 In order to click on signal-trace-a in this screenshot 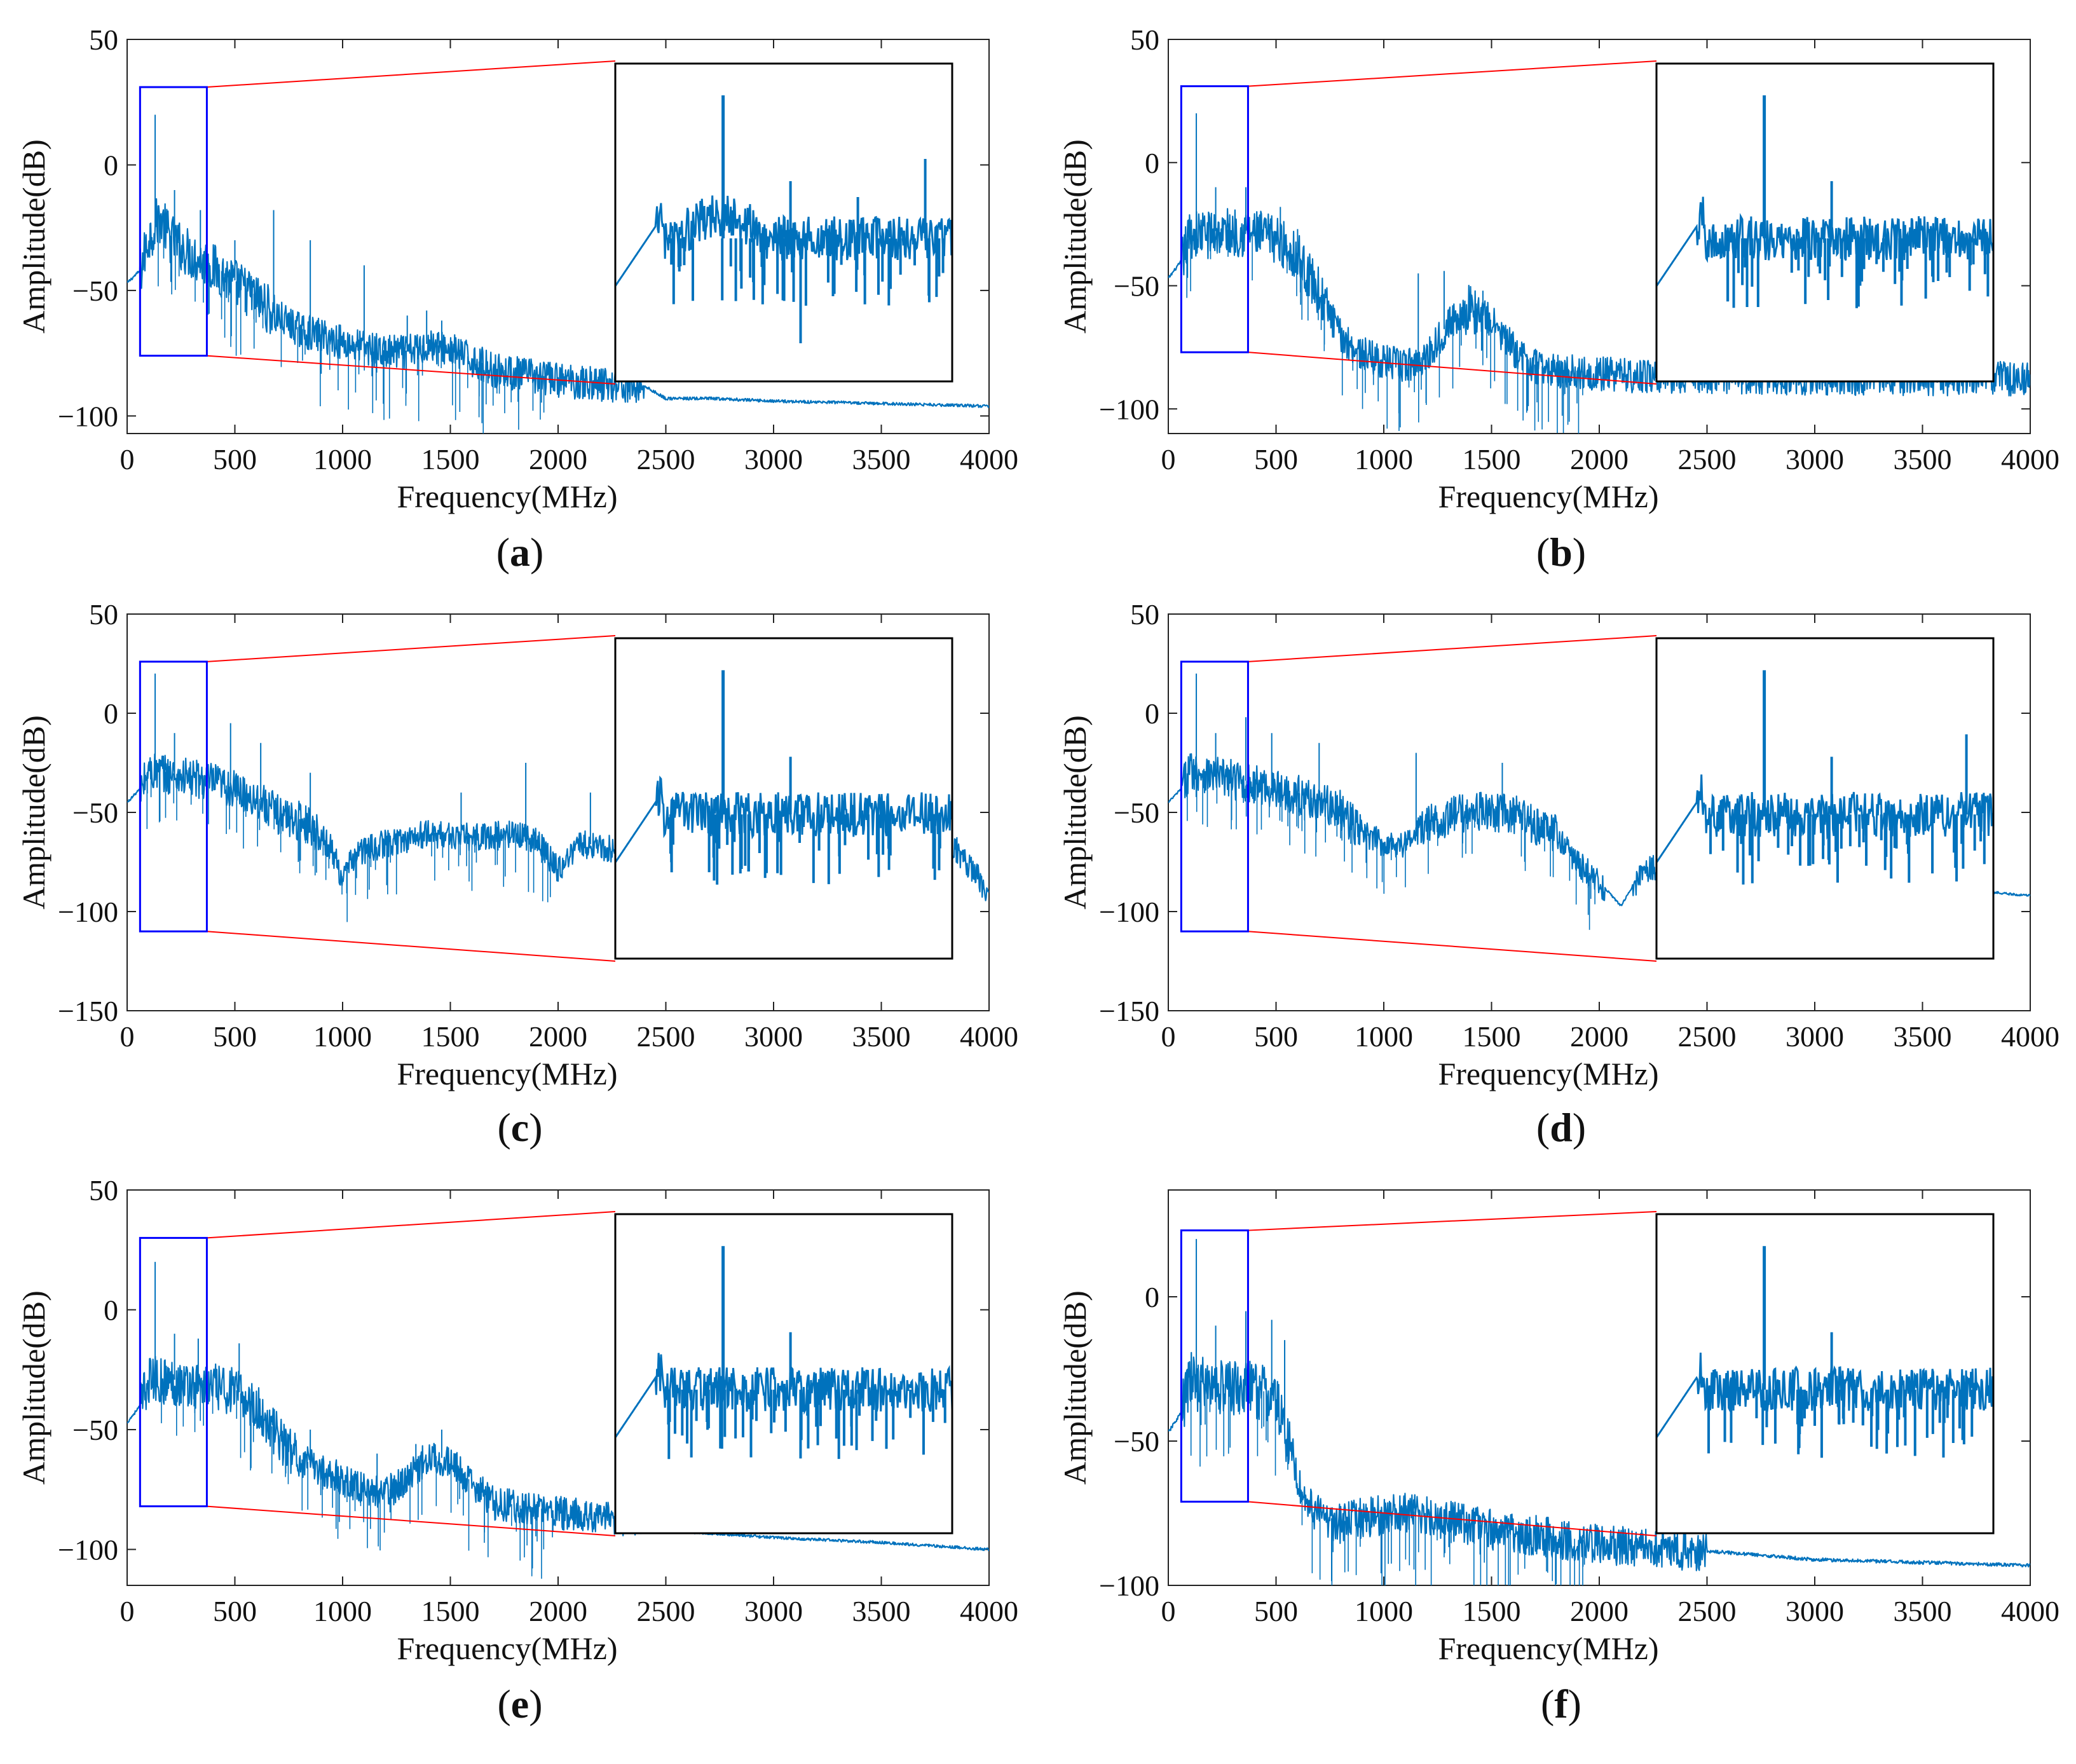, I will do `click(558, 274)`.